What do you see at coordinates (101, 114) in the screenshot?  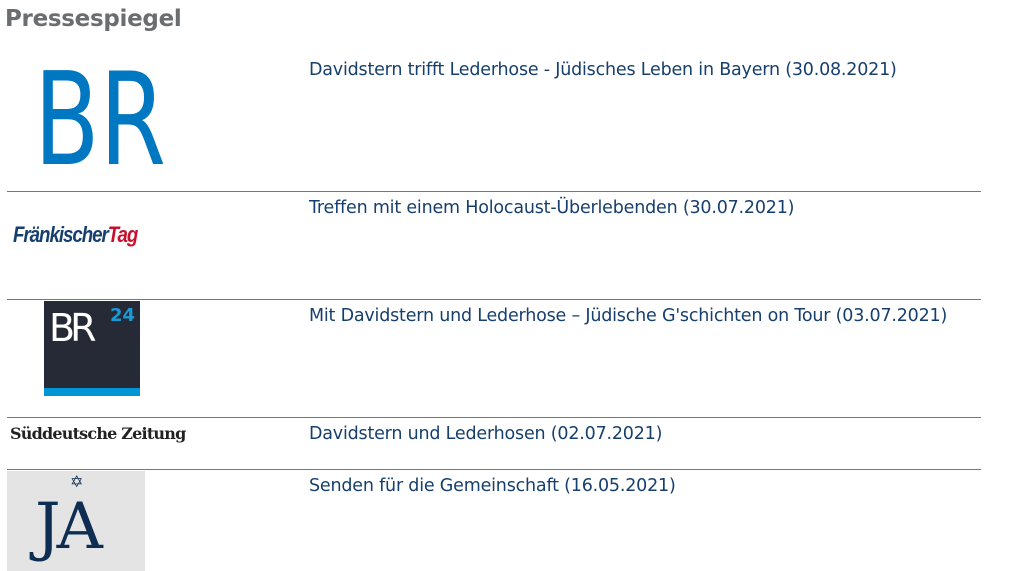 I see `br-logo-text: BR` at bounding box center [101, 114].